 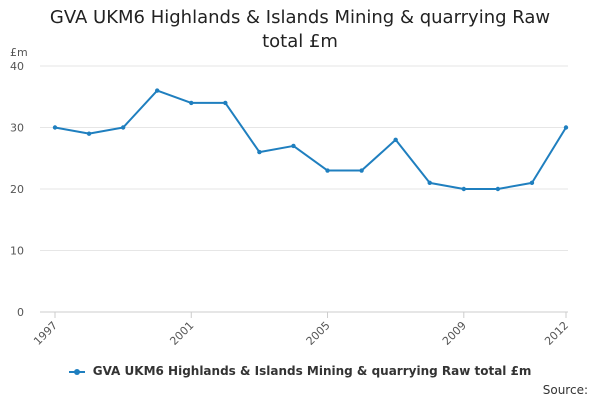 What do you see at coordinates (20, 312) in the screenshot?
I see `y-tick-label: 0` at bounding box center [20, 312].